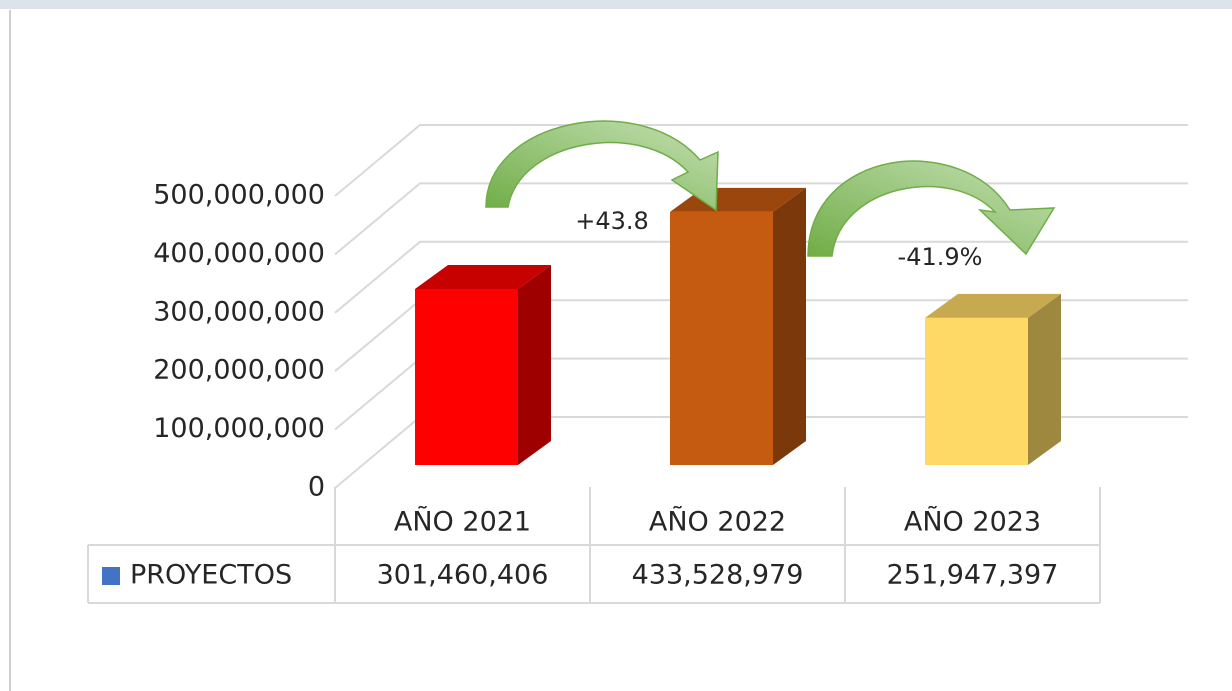 The width and height of the screenshot is (1232, 691). Describe the element at coordinates (111, 576) in the screenshot. I see `legend-swatch` at that location.